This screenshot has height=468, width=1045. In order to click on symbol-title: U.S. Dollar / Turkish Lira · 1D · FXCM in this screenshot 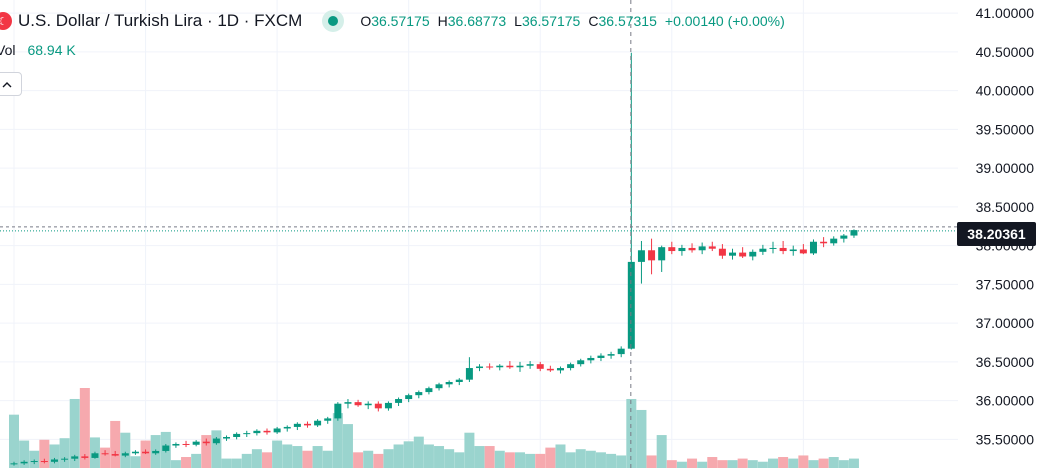, I will do `click(160, 20)`.